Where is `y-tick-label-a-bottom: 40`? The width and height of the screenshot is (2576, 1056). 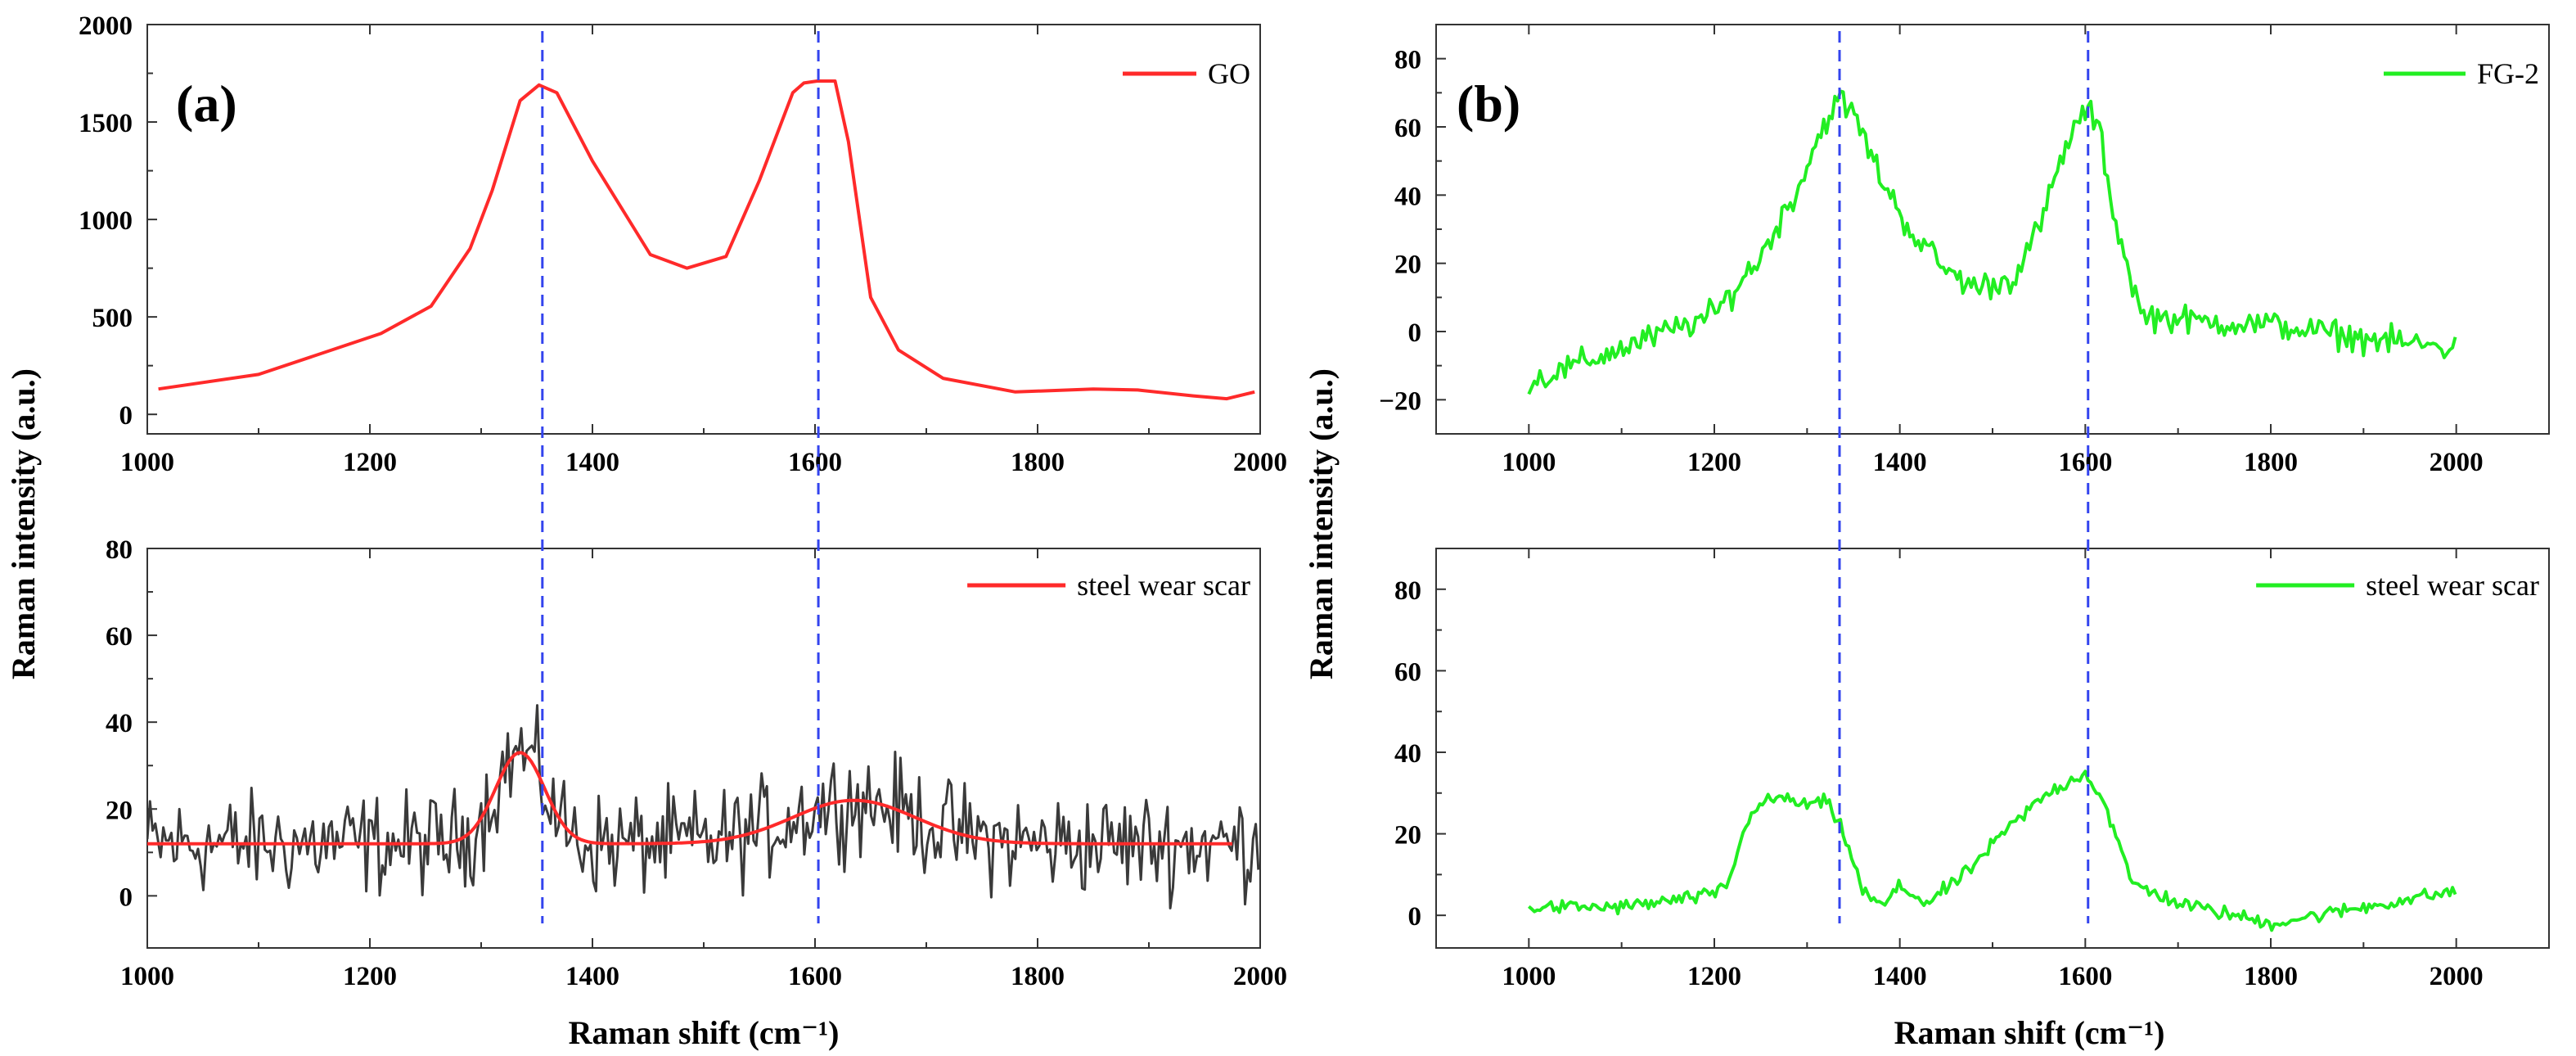 y-tick-label-a-bottom: 40 is located at coordinates (119, 723).